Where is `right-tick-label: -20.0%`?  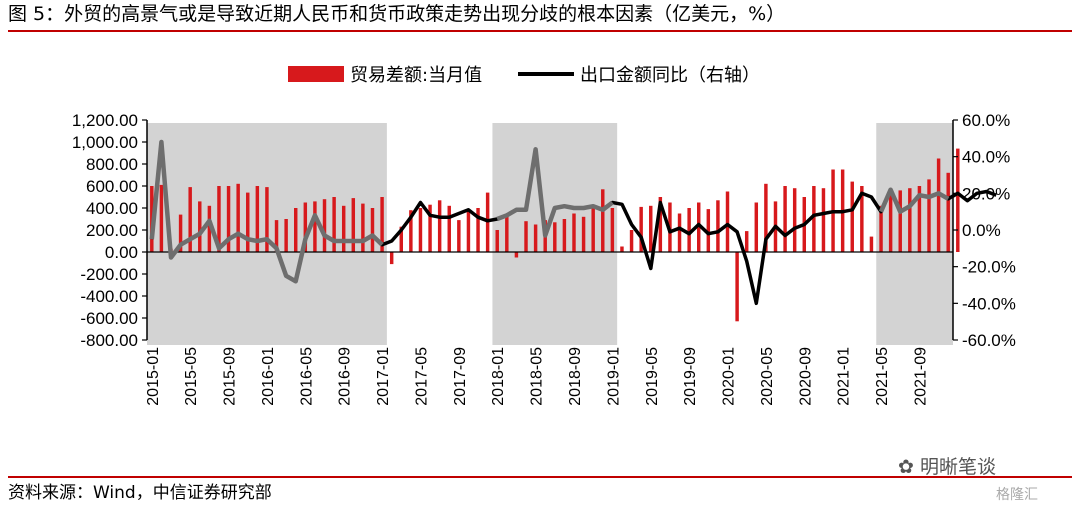 right-tick-label: -20.0% is located at coordinates (989, 267).